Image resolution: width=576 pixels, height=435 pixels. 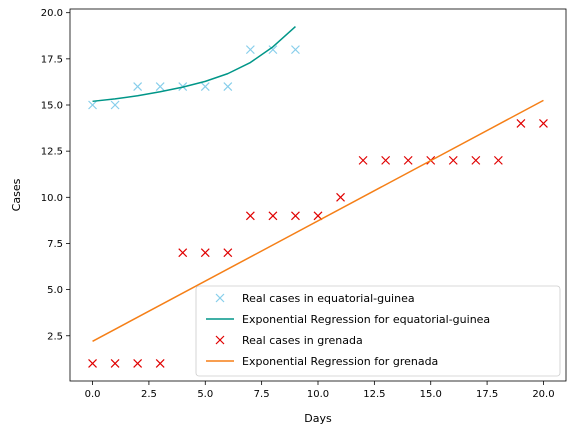 I want to click on y-tick-label-7: 20.0, so click(x=52, y=13).